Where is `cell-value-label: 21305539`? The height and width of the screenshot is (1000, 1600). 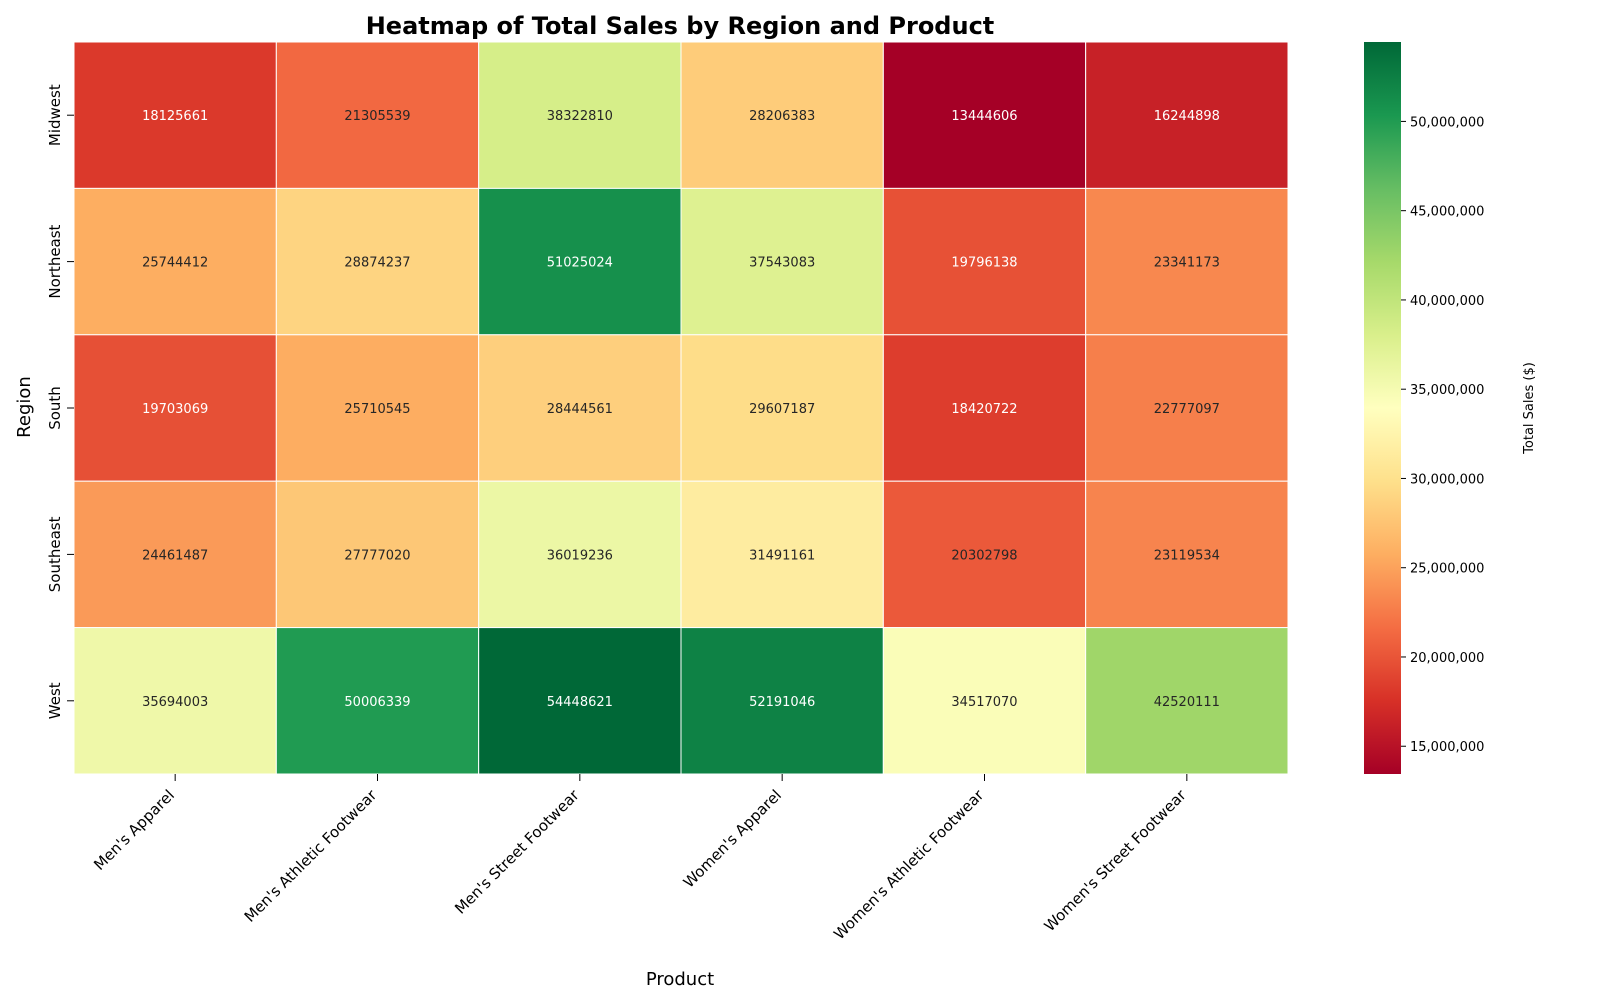
cell-value-label: 21305539 is located at coordinates (377, 116).